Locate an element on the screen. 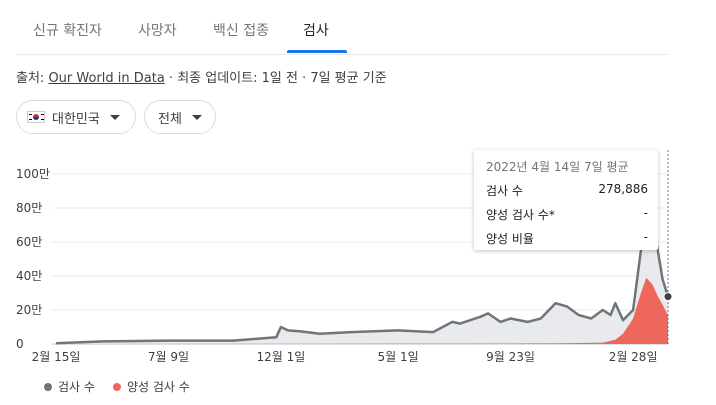  tooltip-row: 양성 검사 수* - is located at coordinates (567, 214).